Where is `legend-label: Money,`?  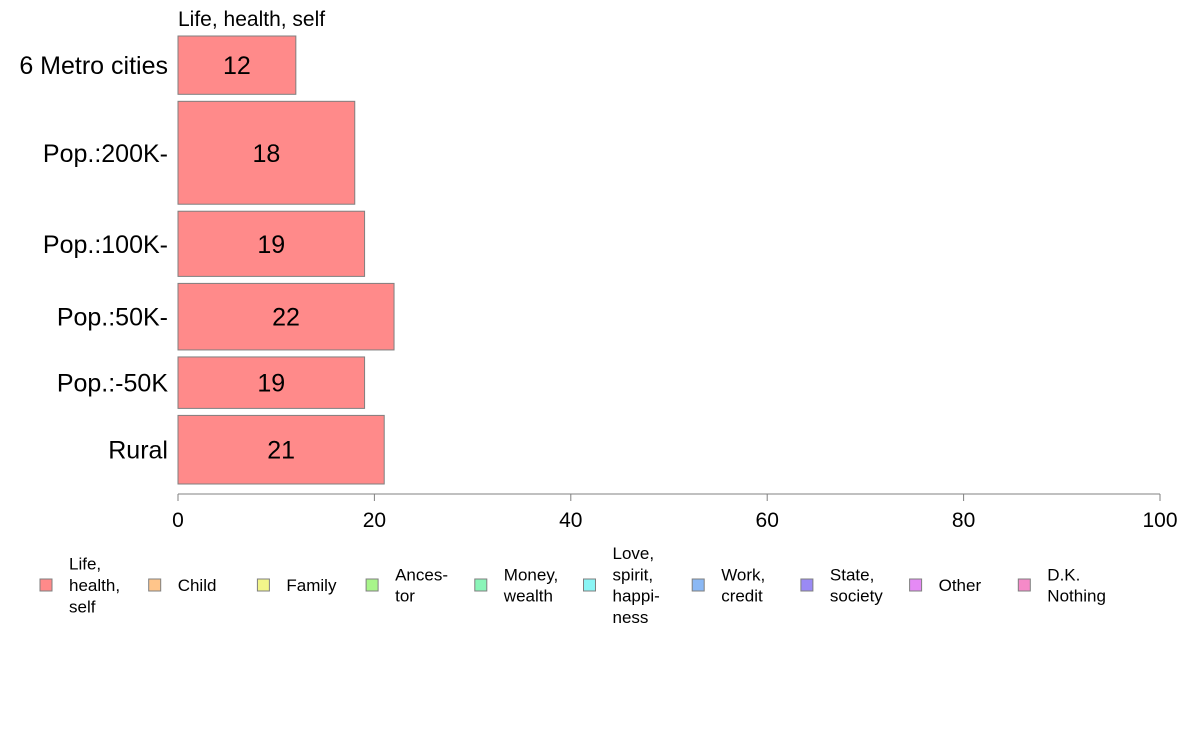
legend-label: Money, is located at coordinates (531, 574).